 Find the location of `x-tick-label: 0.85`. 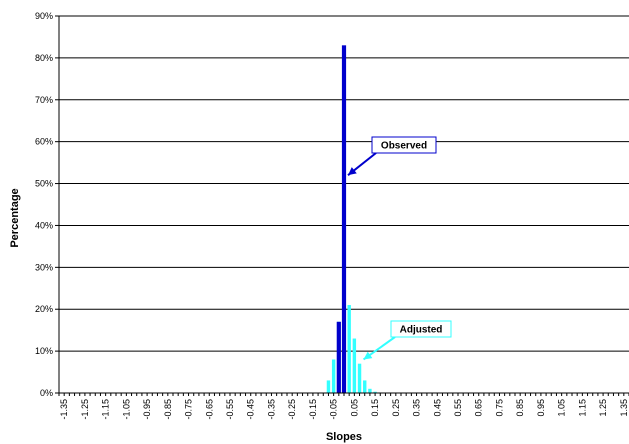

x-tick-label: 0.85 is located at coordinates (520, 408).